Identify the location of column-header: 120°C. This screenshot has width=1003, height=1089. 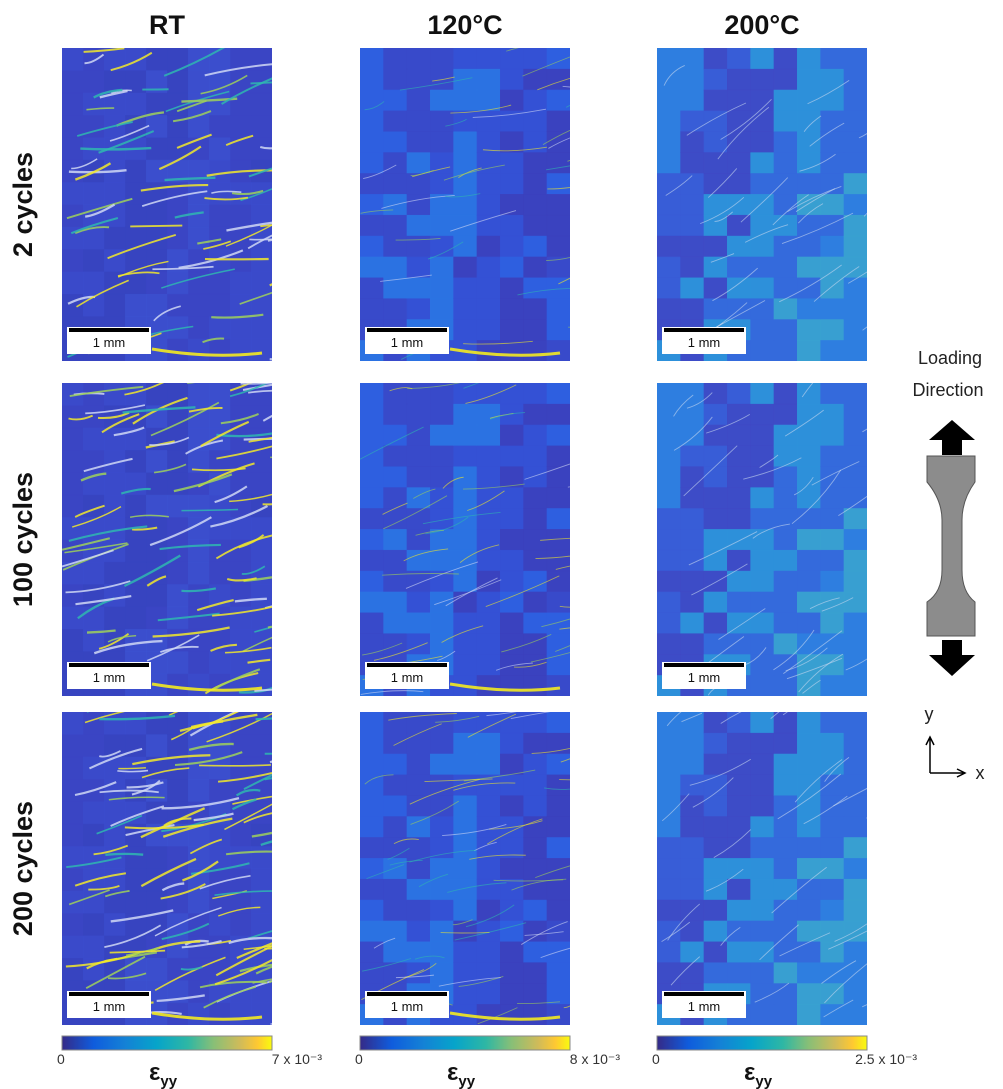
(464, 25).